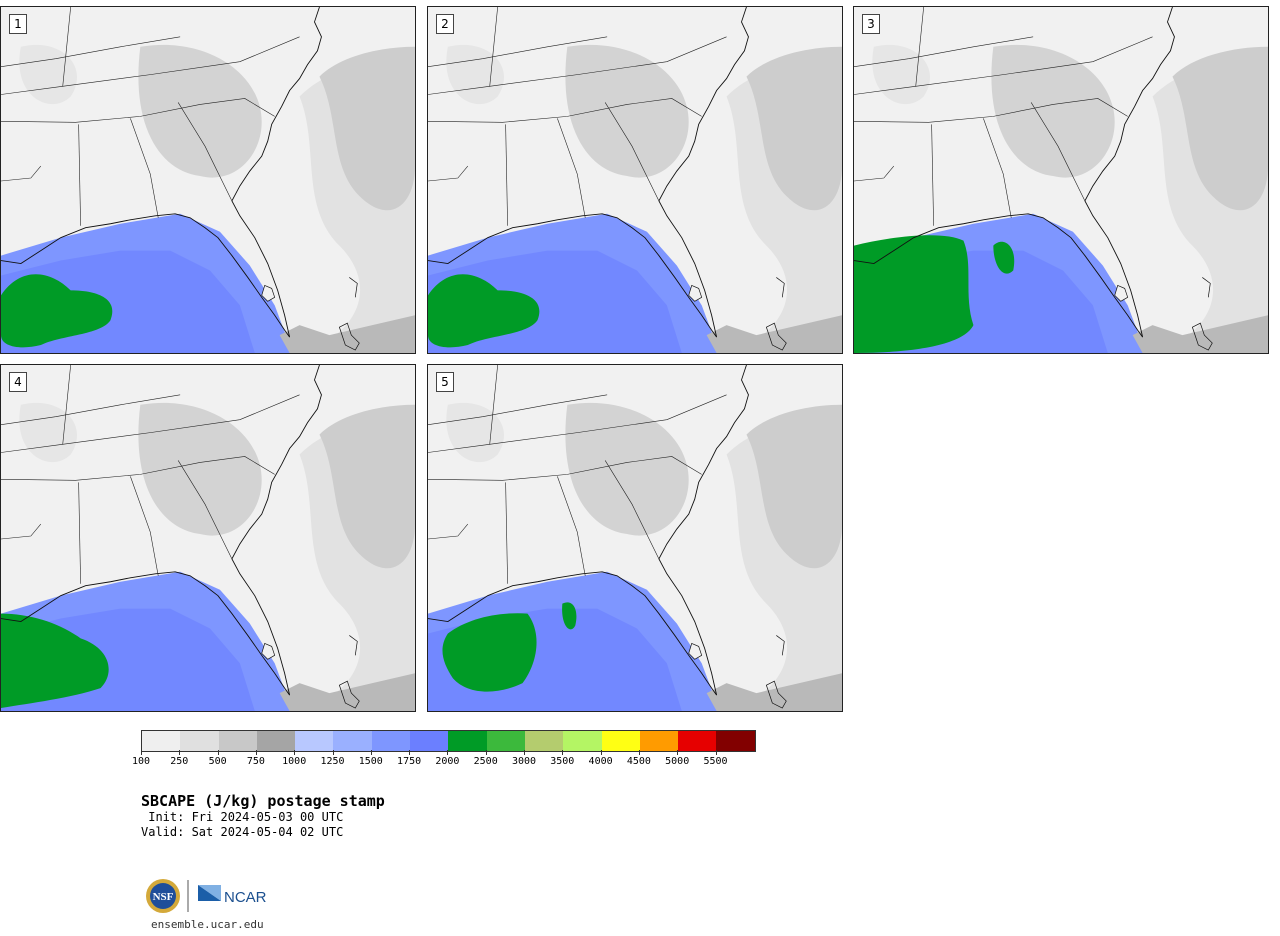 Image resolution: width=1280 pixels, height=936 pixels. I want to click on nsf-logo-text: NSF, so click(163, 897).